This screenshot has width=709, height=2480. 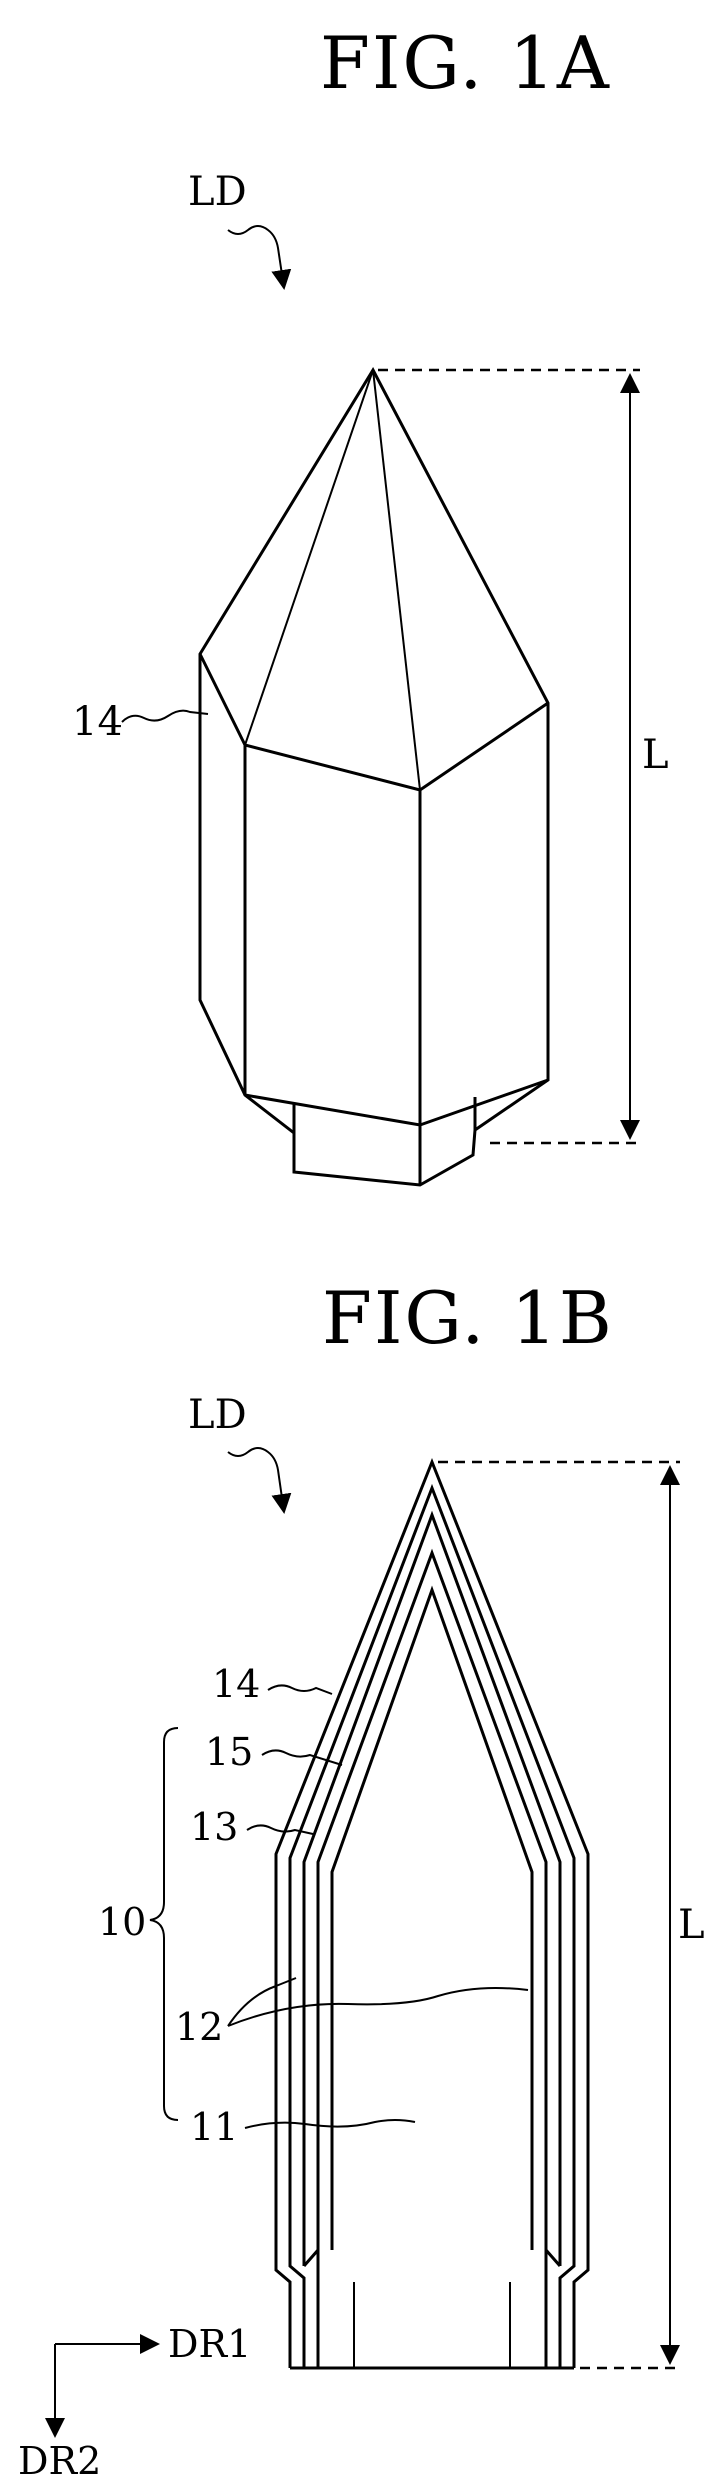 I want to click on figure-1b-layer-12-inner, so click(x=432, y=1920).